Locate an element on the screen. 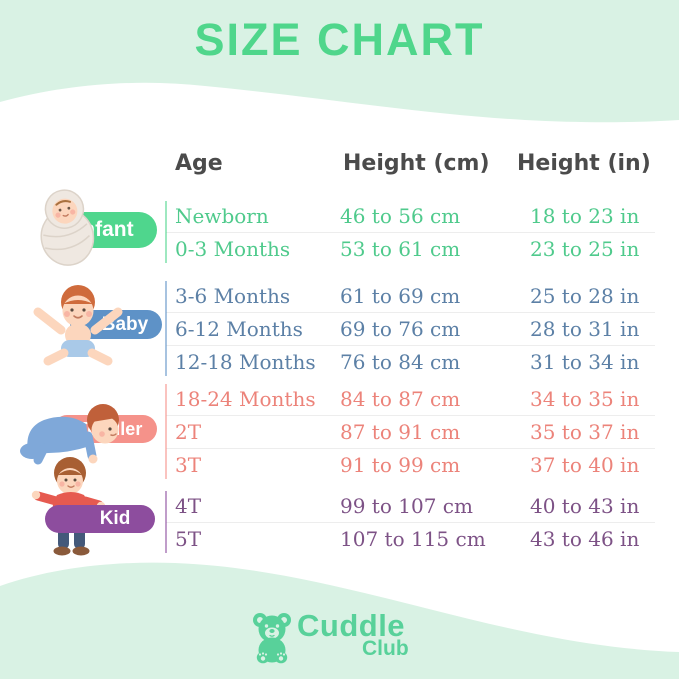  brand-logo: Cuddle Club is located at coordinates (360, 641).